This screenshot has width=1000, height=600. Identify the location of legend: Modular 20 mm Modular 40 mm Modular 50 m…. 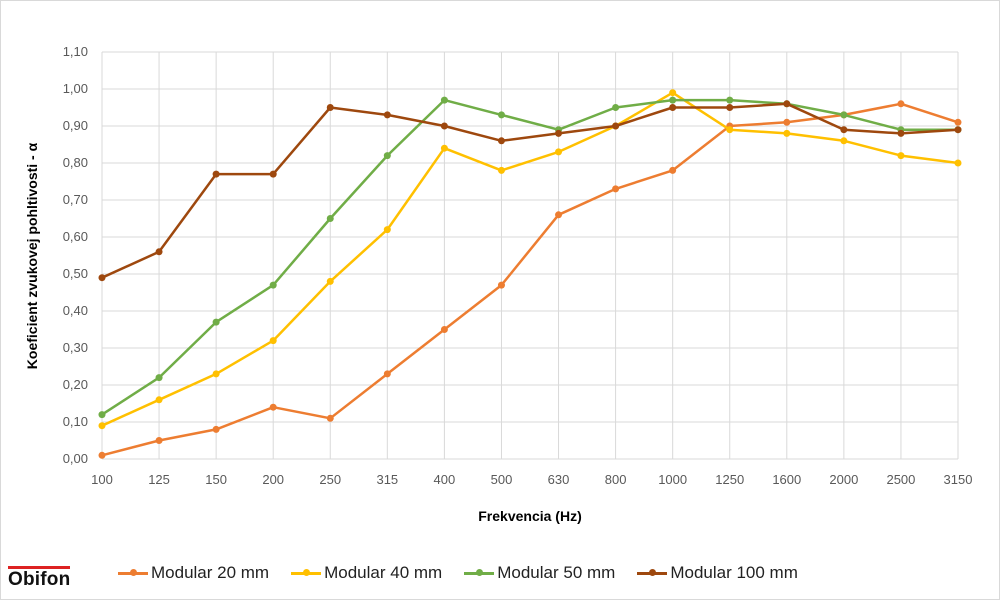
(469, 573).